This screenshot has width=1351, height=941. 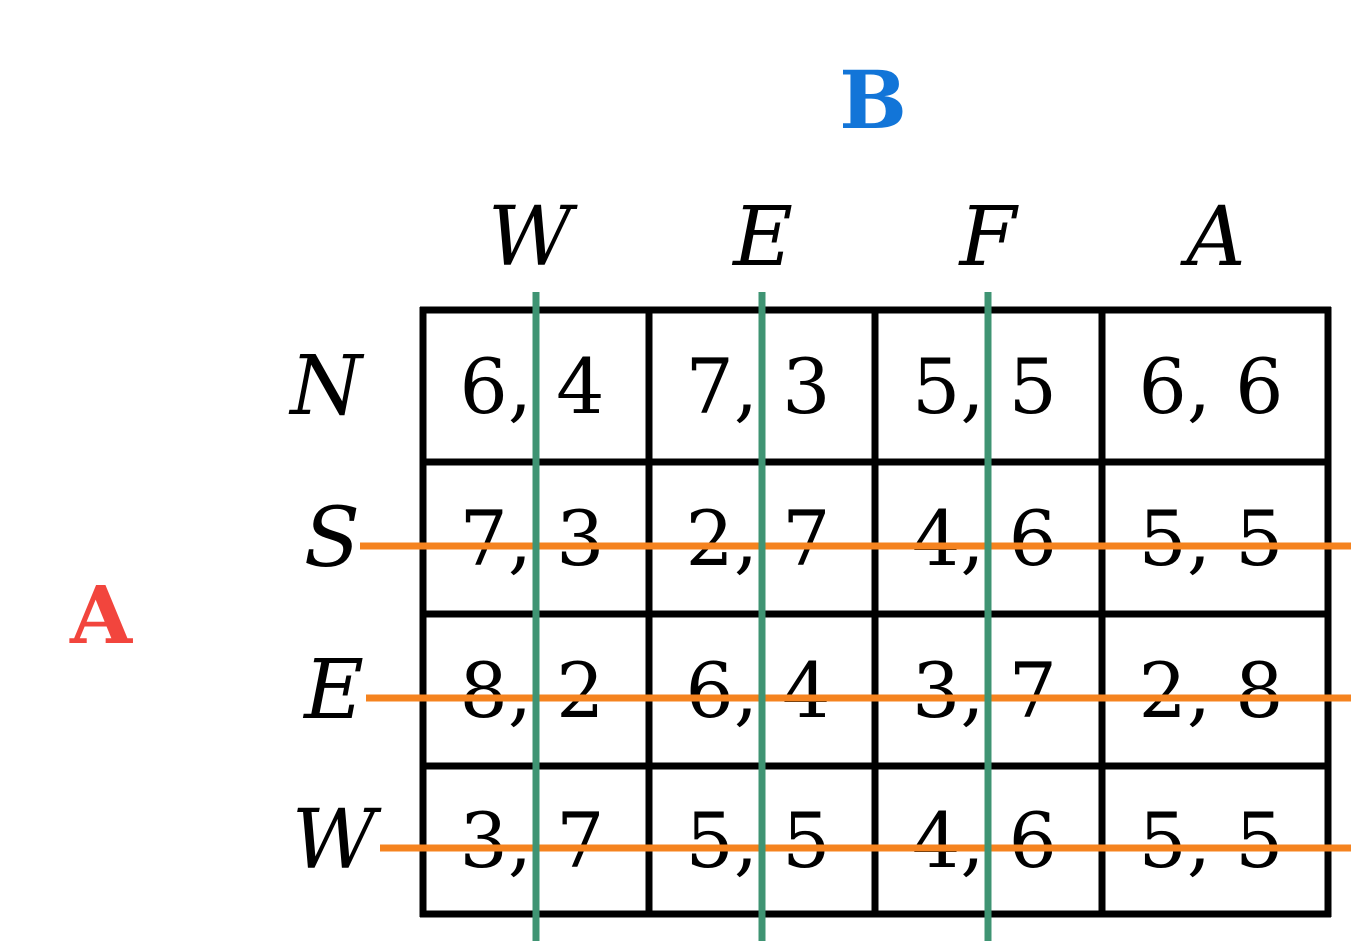 What do you see at coordinates (757, 538) in the screenshot?
I see `payoff-cell: 2, 7` at bounding box center [757, 538].